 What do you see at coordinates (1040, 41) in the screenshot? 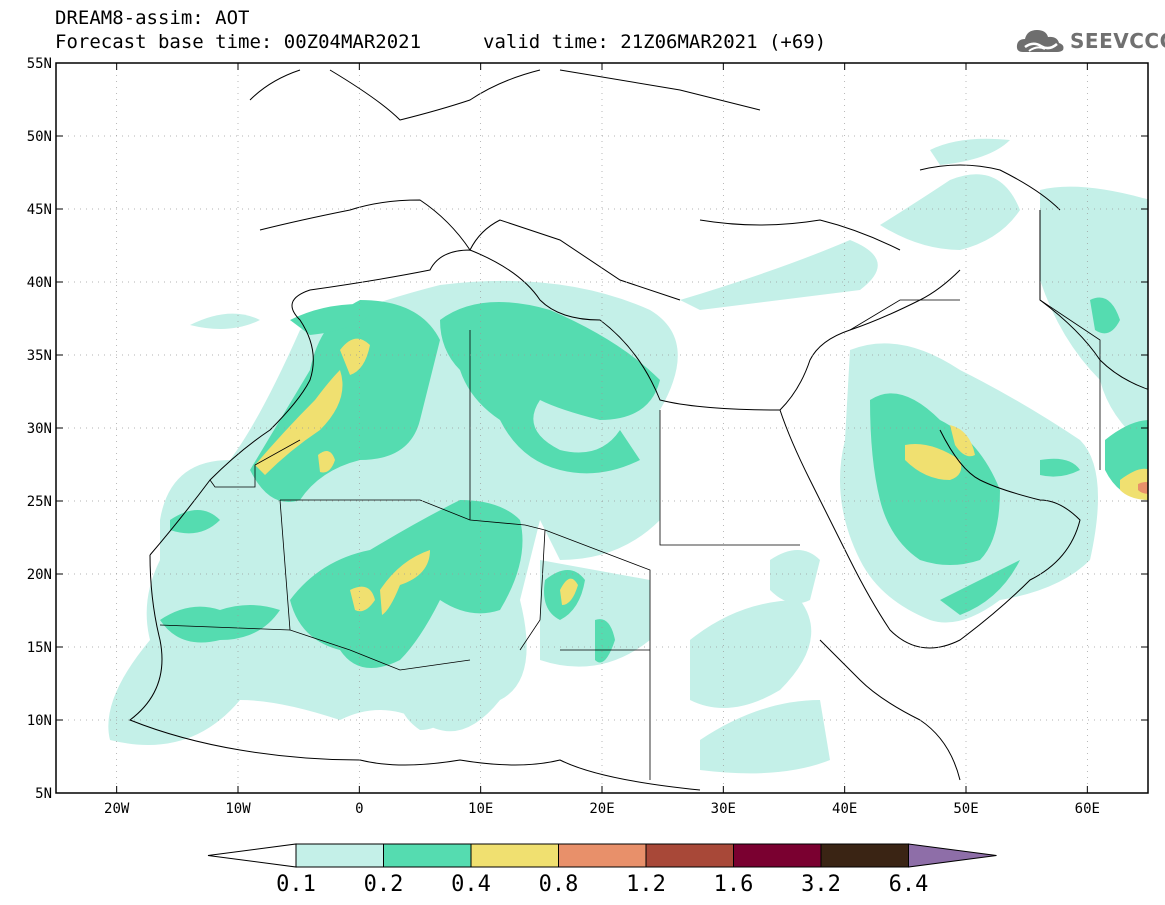
I see `cloud-icon` at bounding box center [1040, 41].